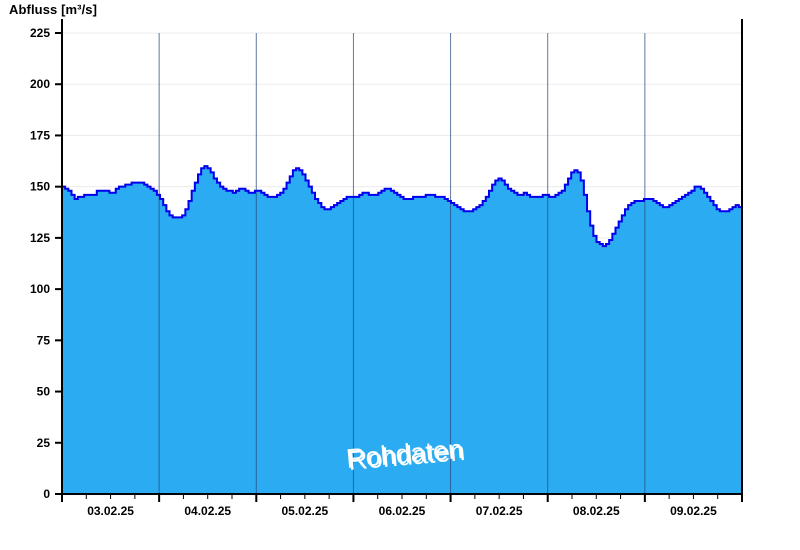 The image size is (800, 550). What do you see at coordinates (44, 392) in the screenshot?
I see `y-tick-label: 50` at bounding box center [44, 392].